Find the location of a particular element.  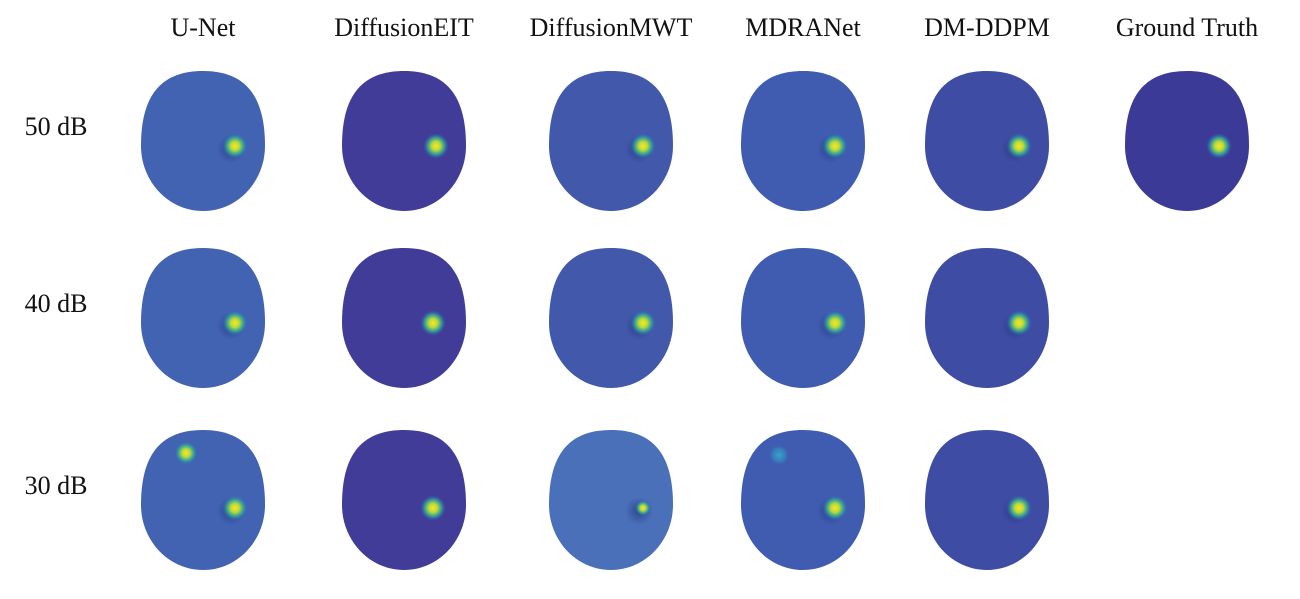

column-header: DM-DDPM is located at coordinates (987, 27).